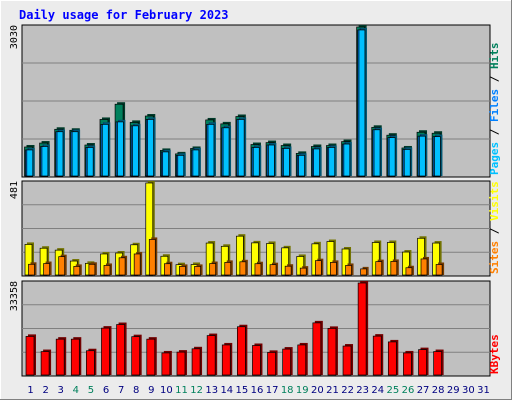 Image resolution: width=512 pixels, height=400 pixels. I want to click on x-day-label: 30, so click(468, 390).